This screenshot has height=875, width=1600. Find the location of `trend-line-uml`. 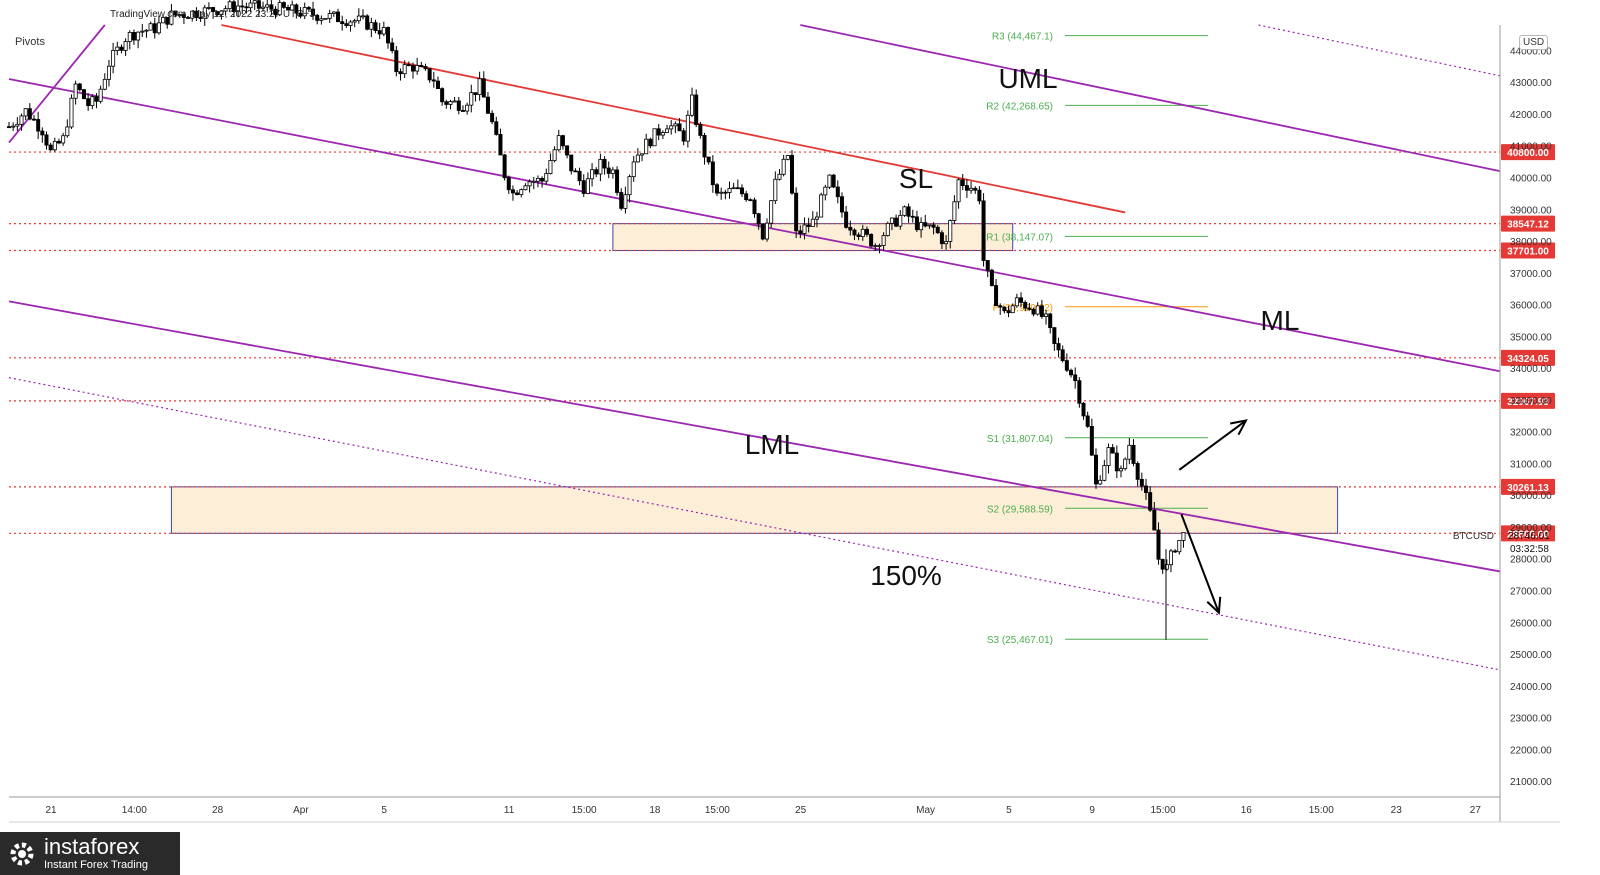

trend-line-uml is located at coordinates (1150, 98).